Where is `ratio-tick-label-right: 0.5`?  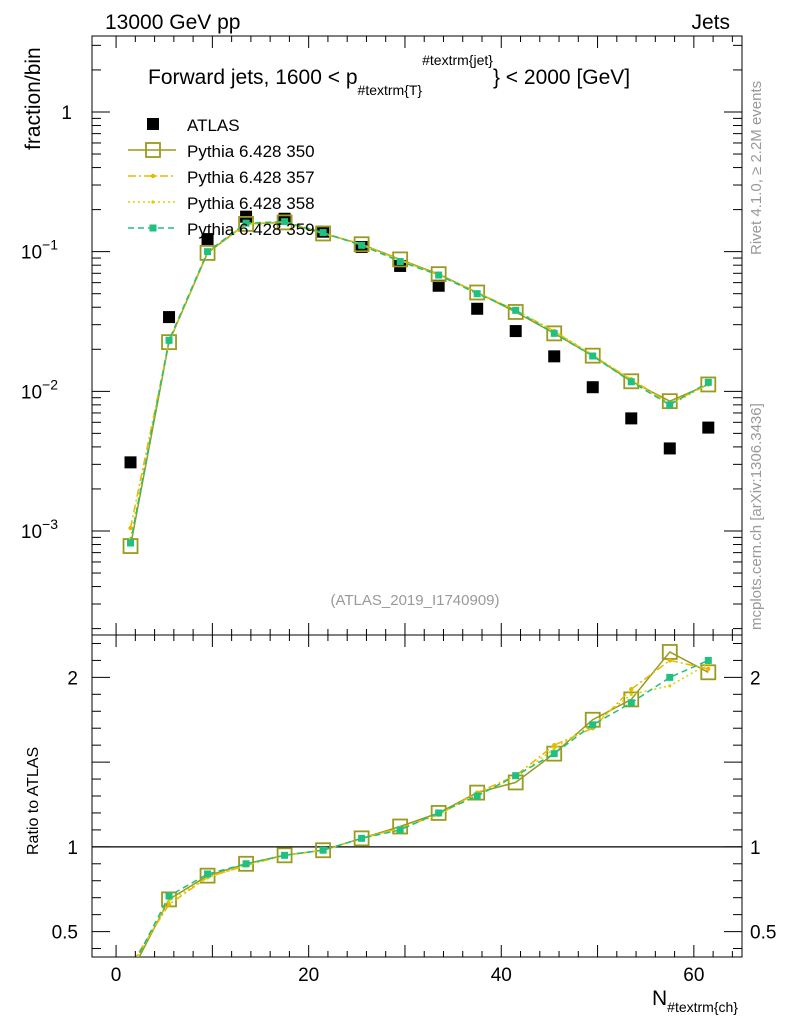 ratio-tick-label-right: 0.5 is located at coordinates (763, 933).